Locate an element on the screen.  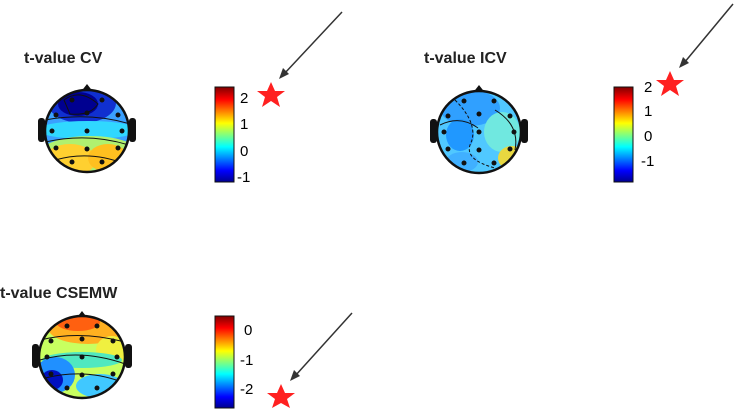
electrodes is located at coordinates (87, 131).